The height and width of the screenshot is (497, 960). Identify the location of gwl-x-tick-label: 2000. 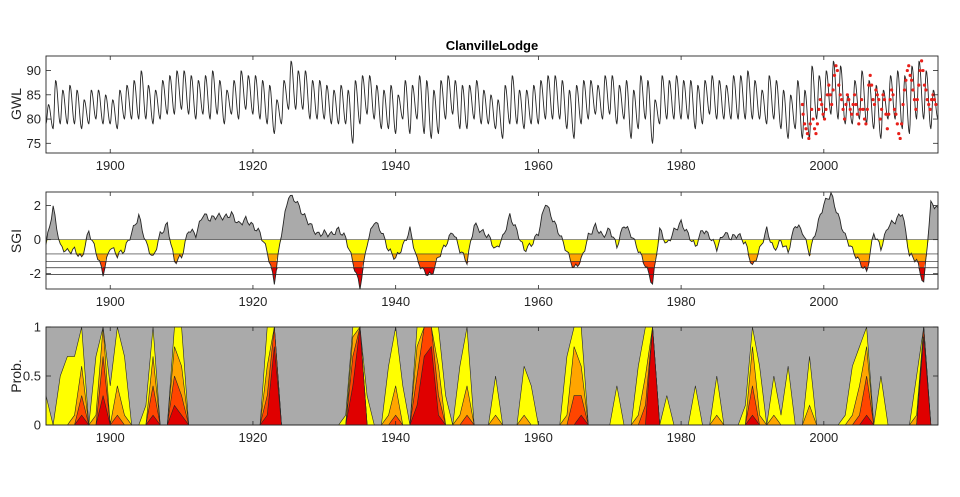
(823, 165).